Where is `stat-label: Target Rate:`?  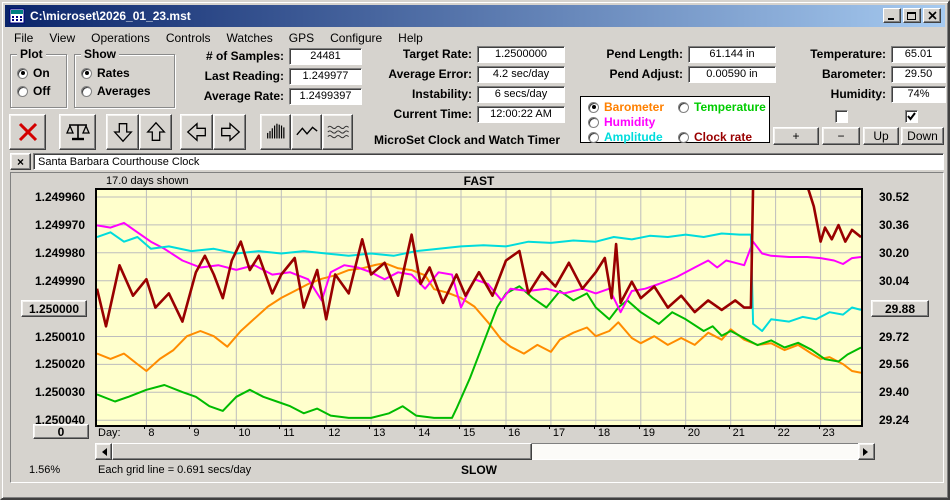 stat-label: Target Rate: is located at coordinates (437, 54).